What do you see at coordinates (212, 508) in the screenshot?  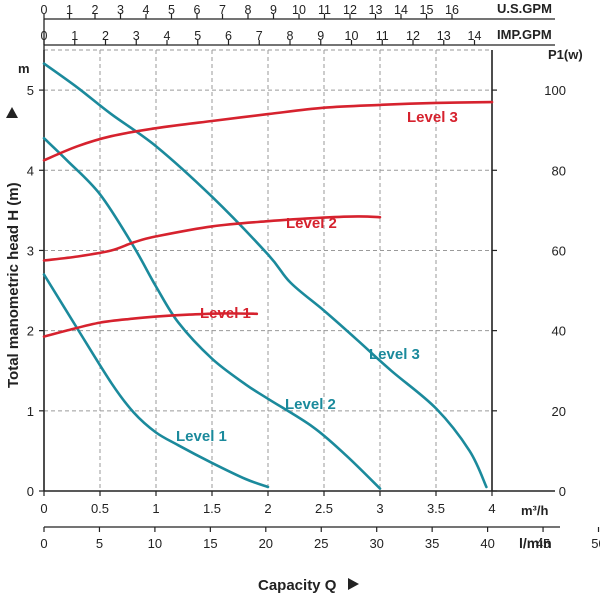 I see `m3h-label-3: 1.5` at bounding box center [212, 508].